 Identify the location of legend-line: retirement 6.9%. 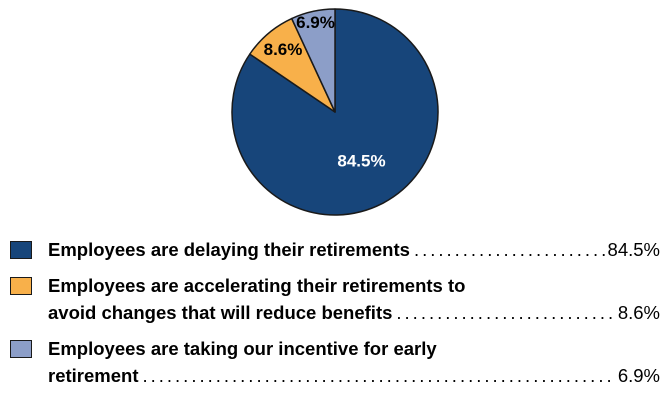
(354, 375).